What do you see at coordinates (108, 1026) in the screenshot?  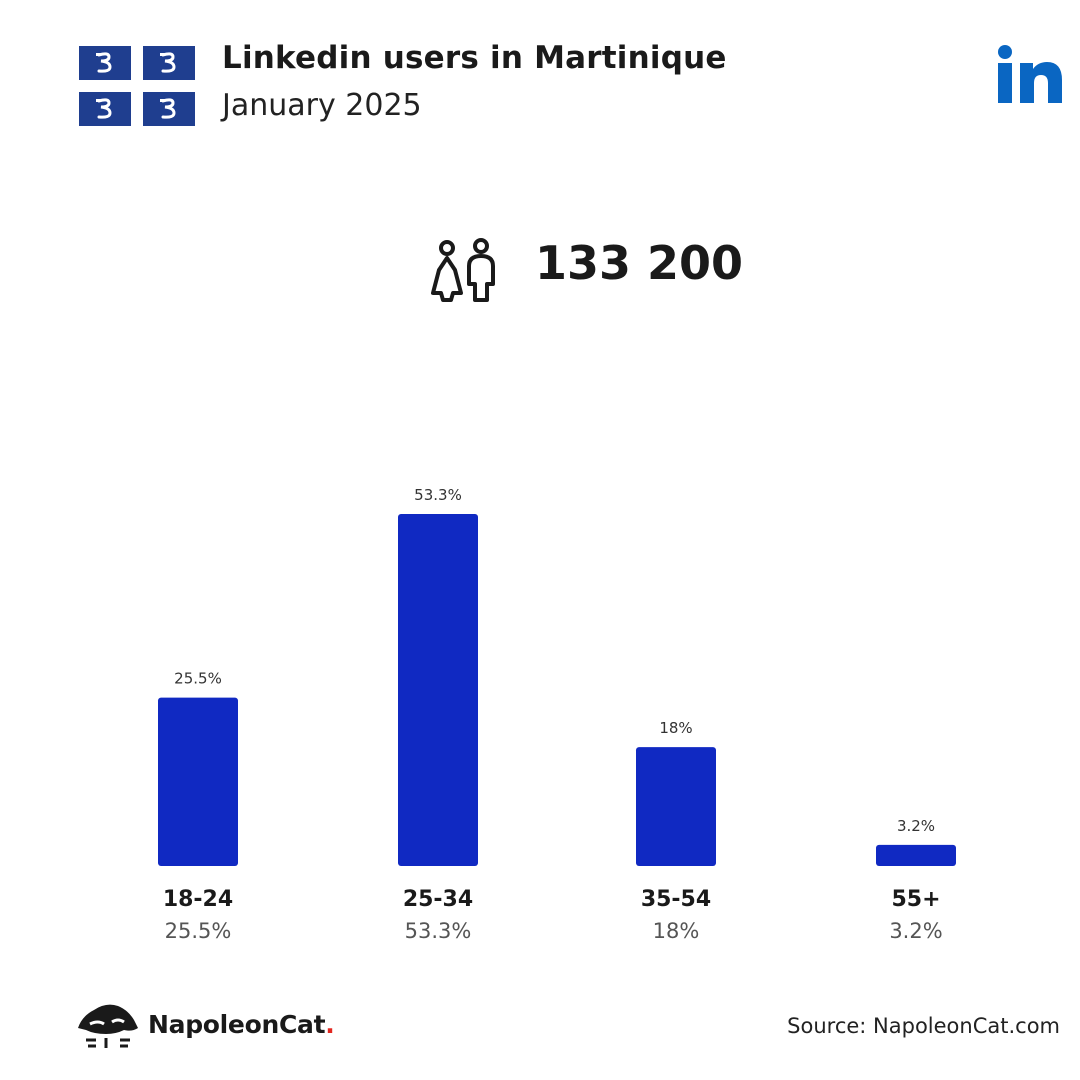 I see `napoleoncat-logo-icon` at bounding box center [108, 1026].